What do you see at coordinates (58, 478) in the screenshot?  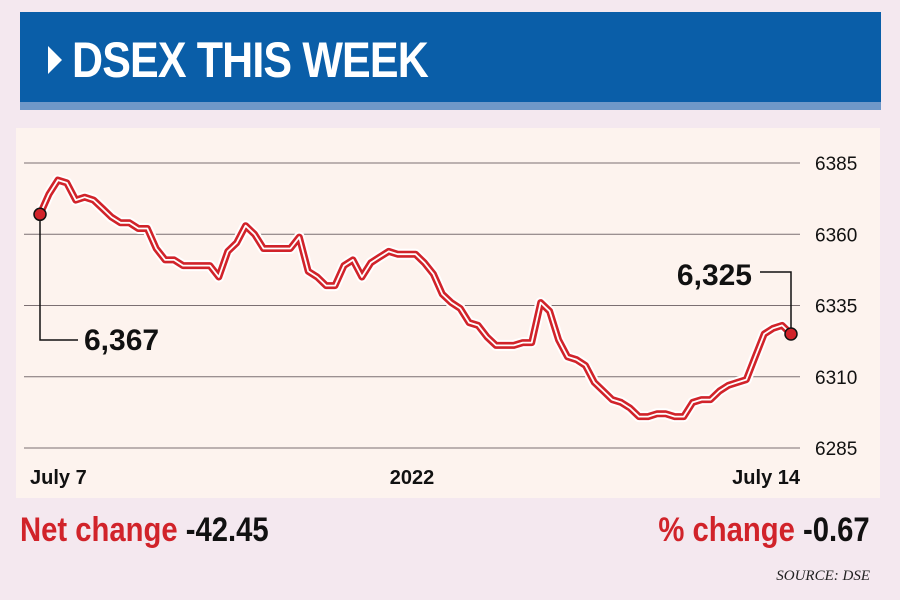 I see `x-tick-label: July 7` at bounding box center [58, 478].